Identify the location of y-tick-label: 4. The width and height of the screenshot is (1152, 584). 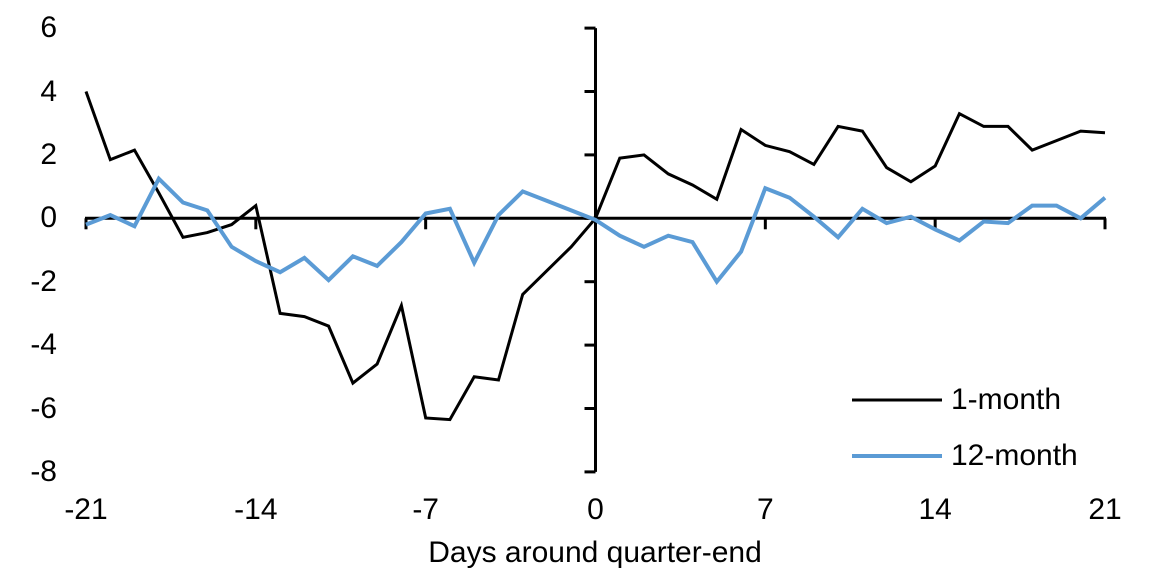
(48, 91).